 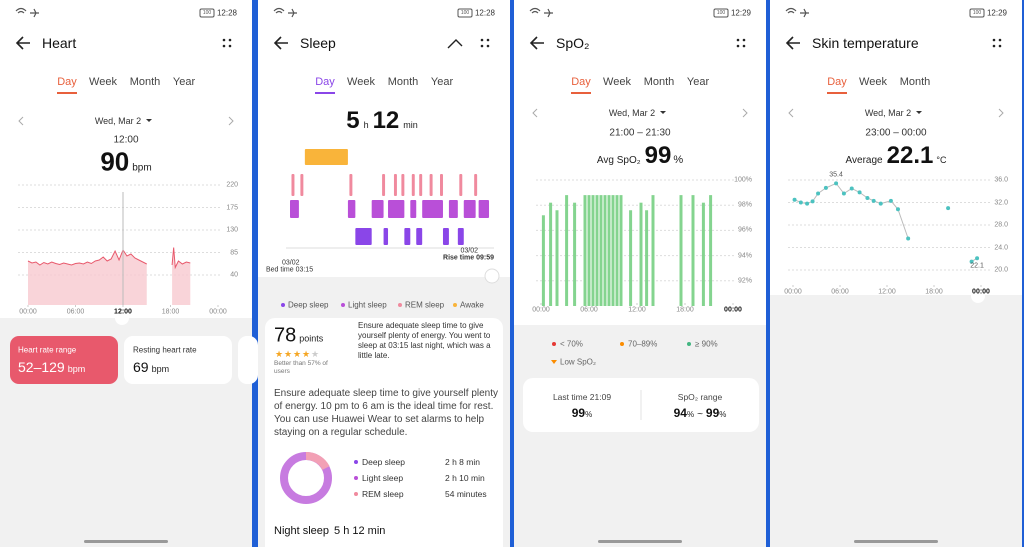 What do you see at coordinates (996, 13) in the screenshot?
I see `status-time: 12:29` at bounding box center [996, 13].